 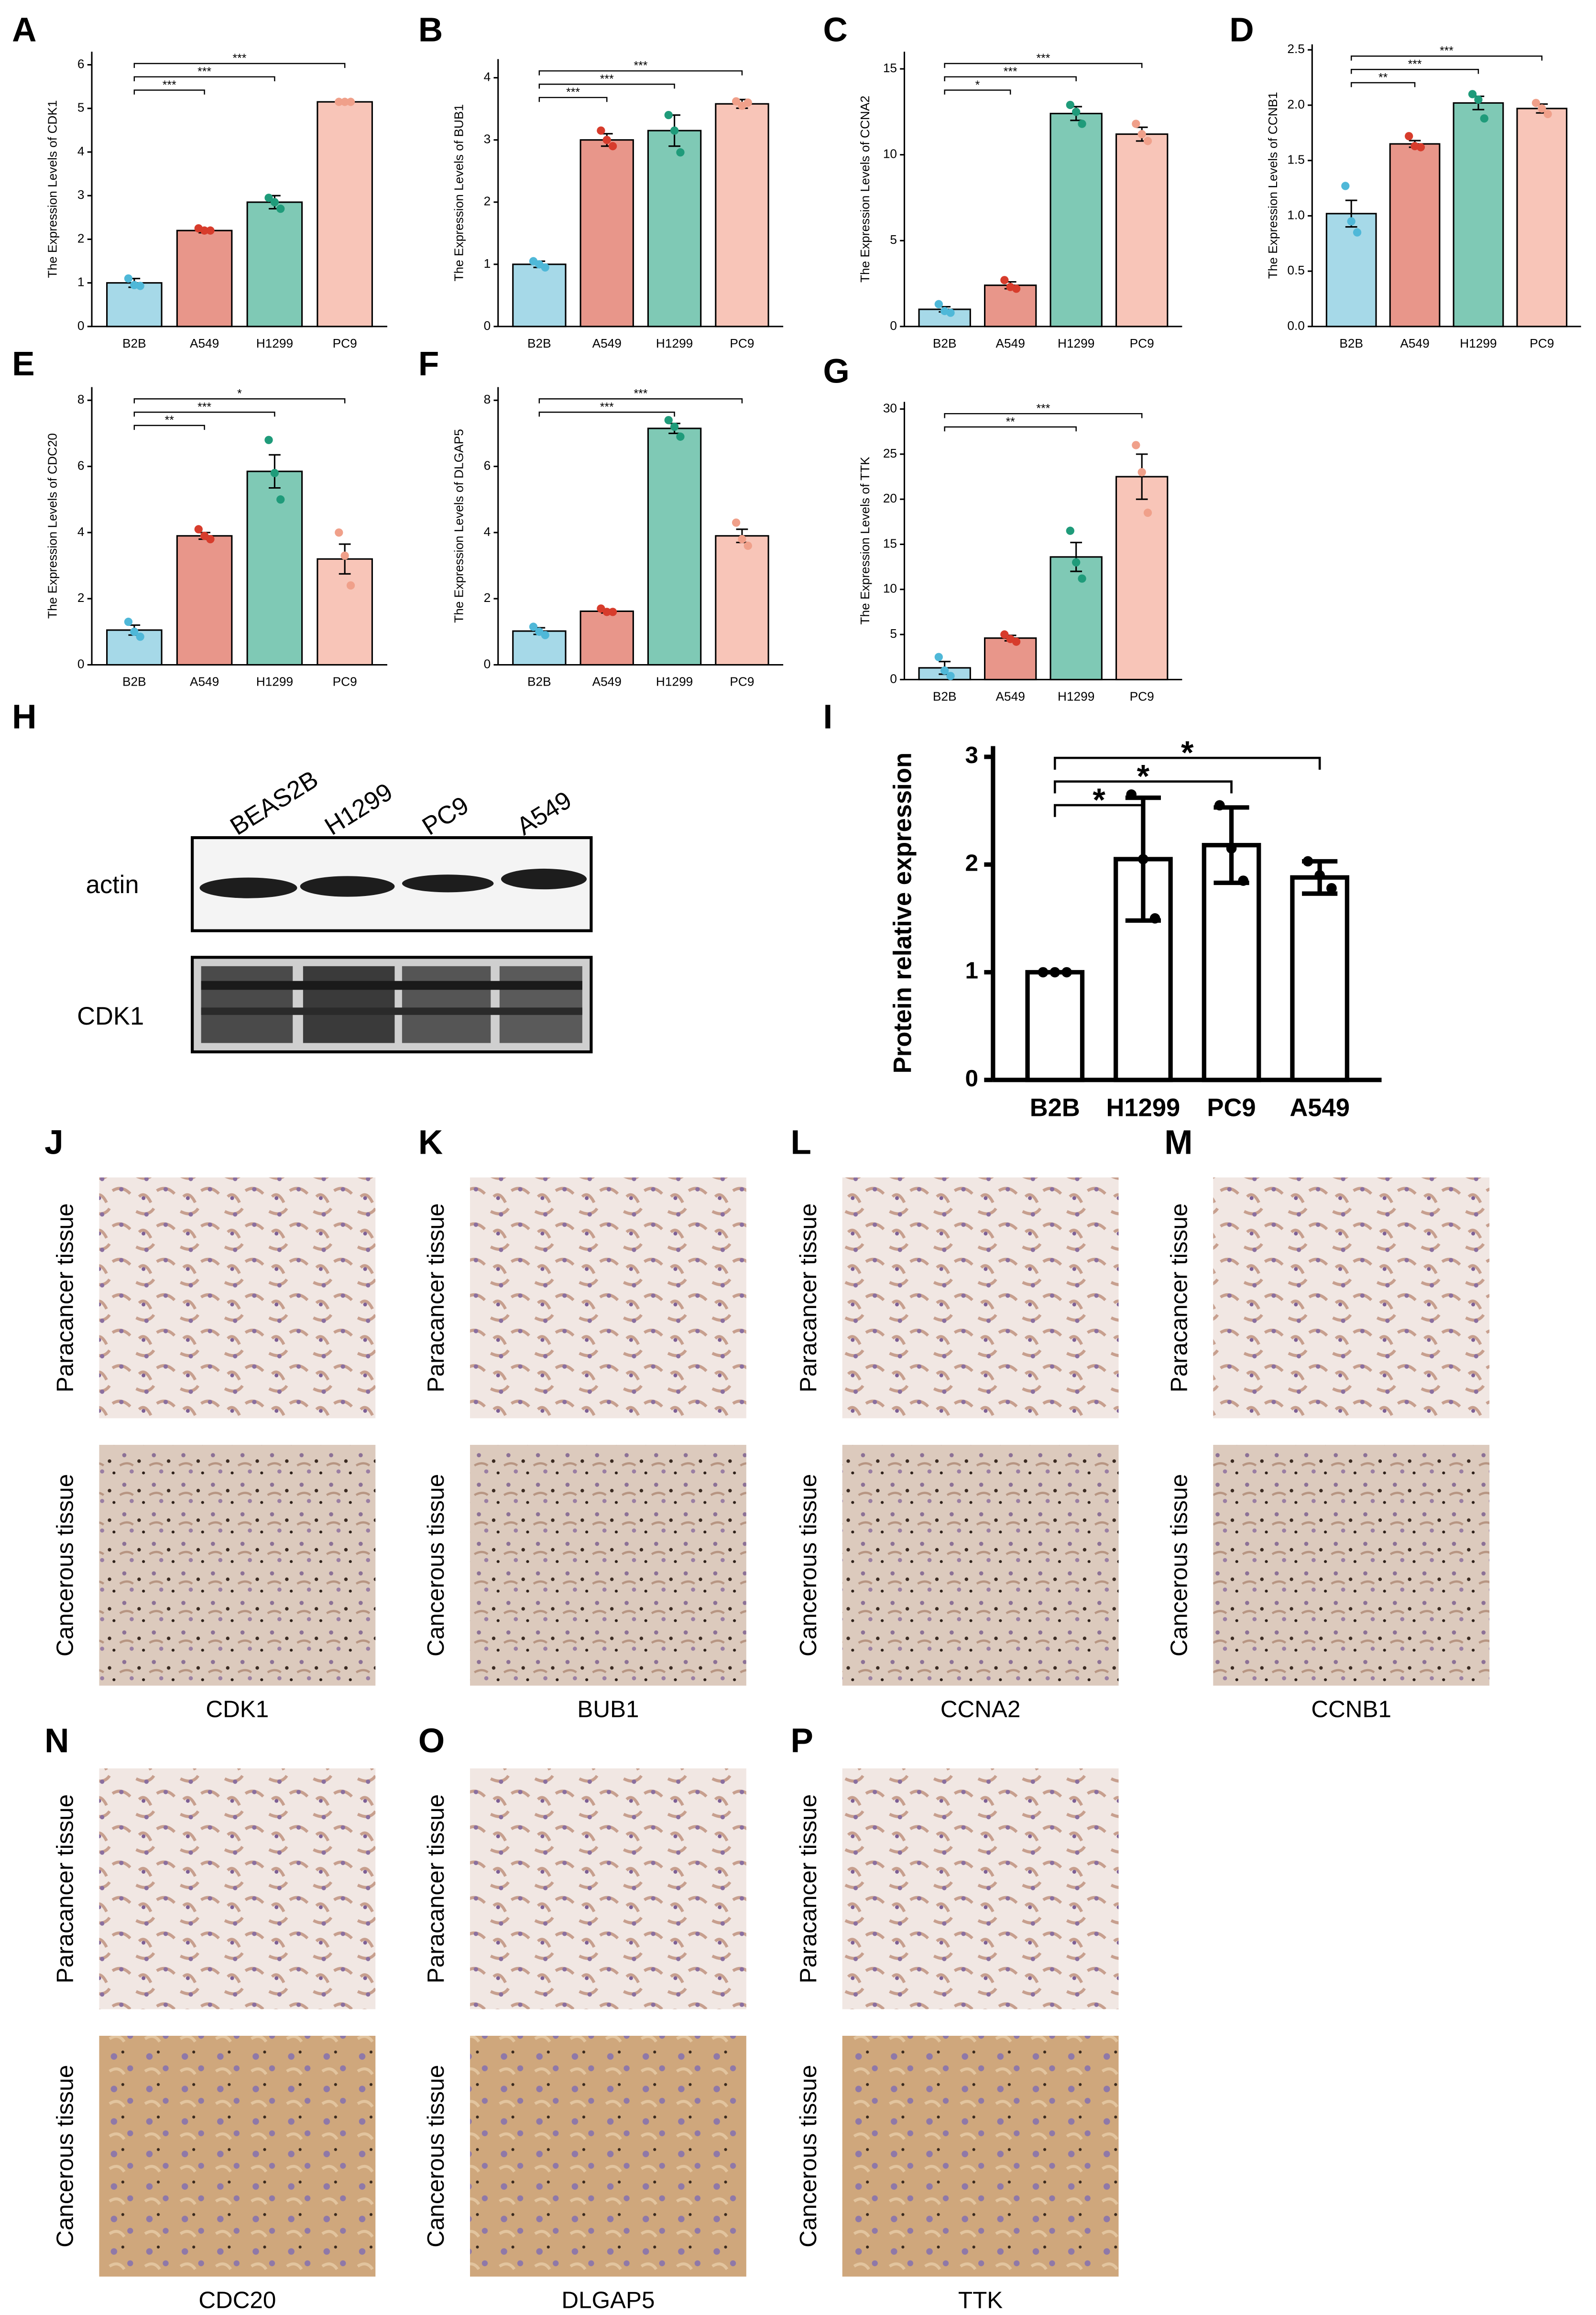 I want to click on y-tick-label: 5, so click(x=894, y=239).